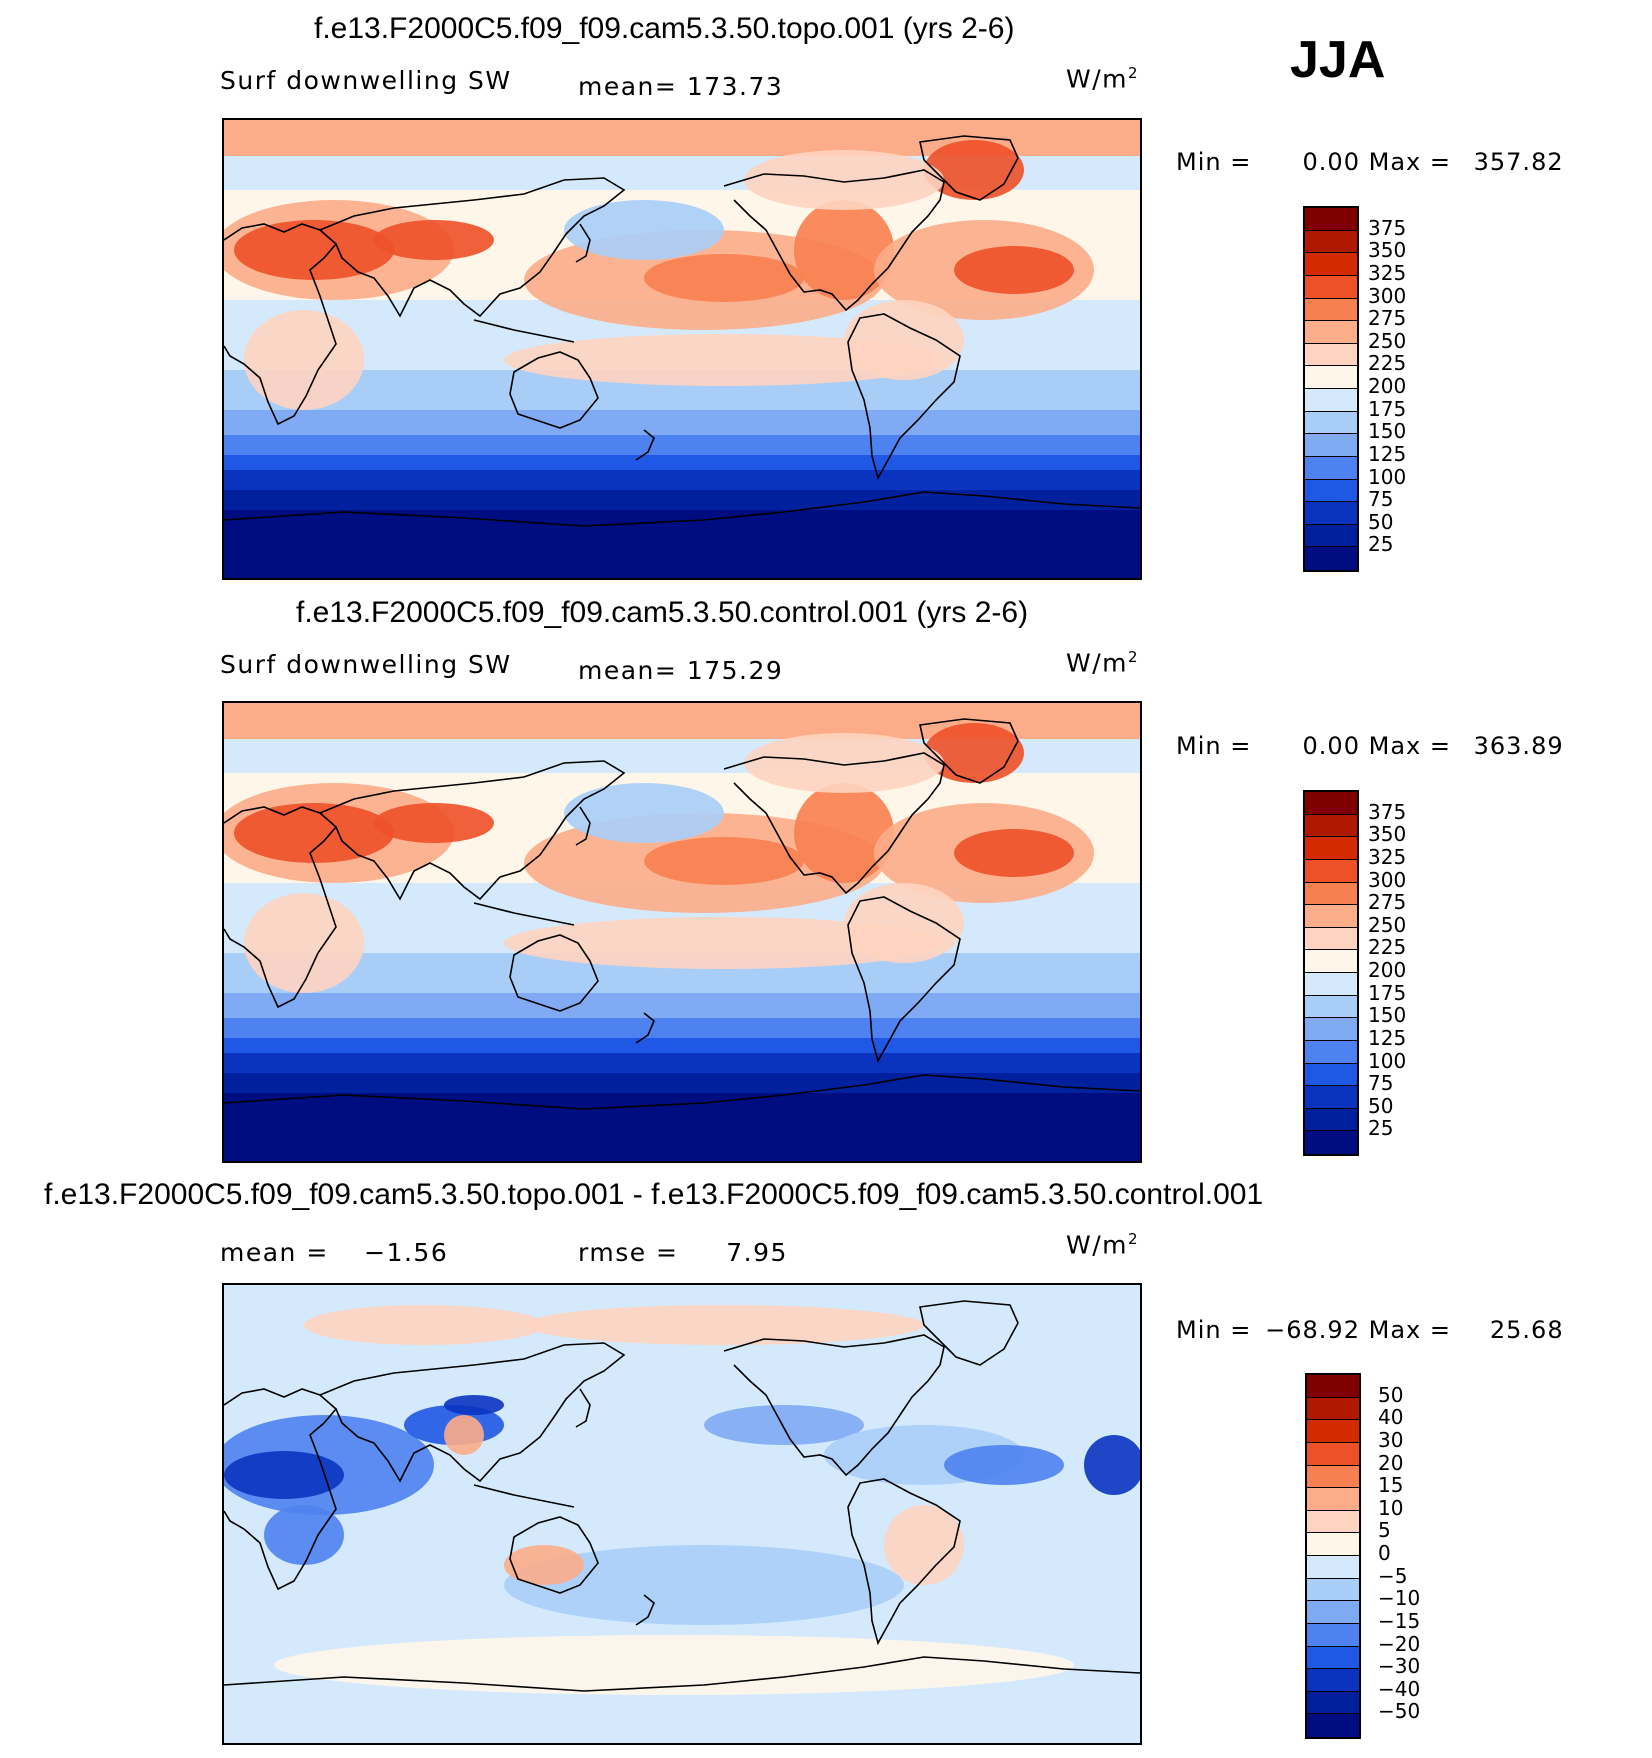  What do you see at coordinates (1409, 746) in the screenshot?
I see `panel2-max-label: Max =` at bounding box center [1409, 746].